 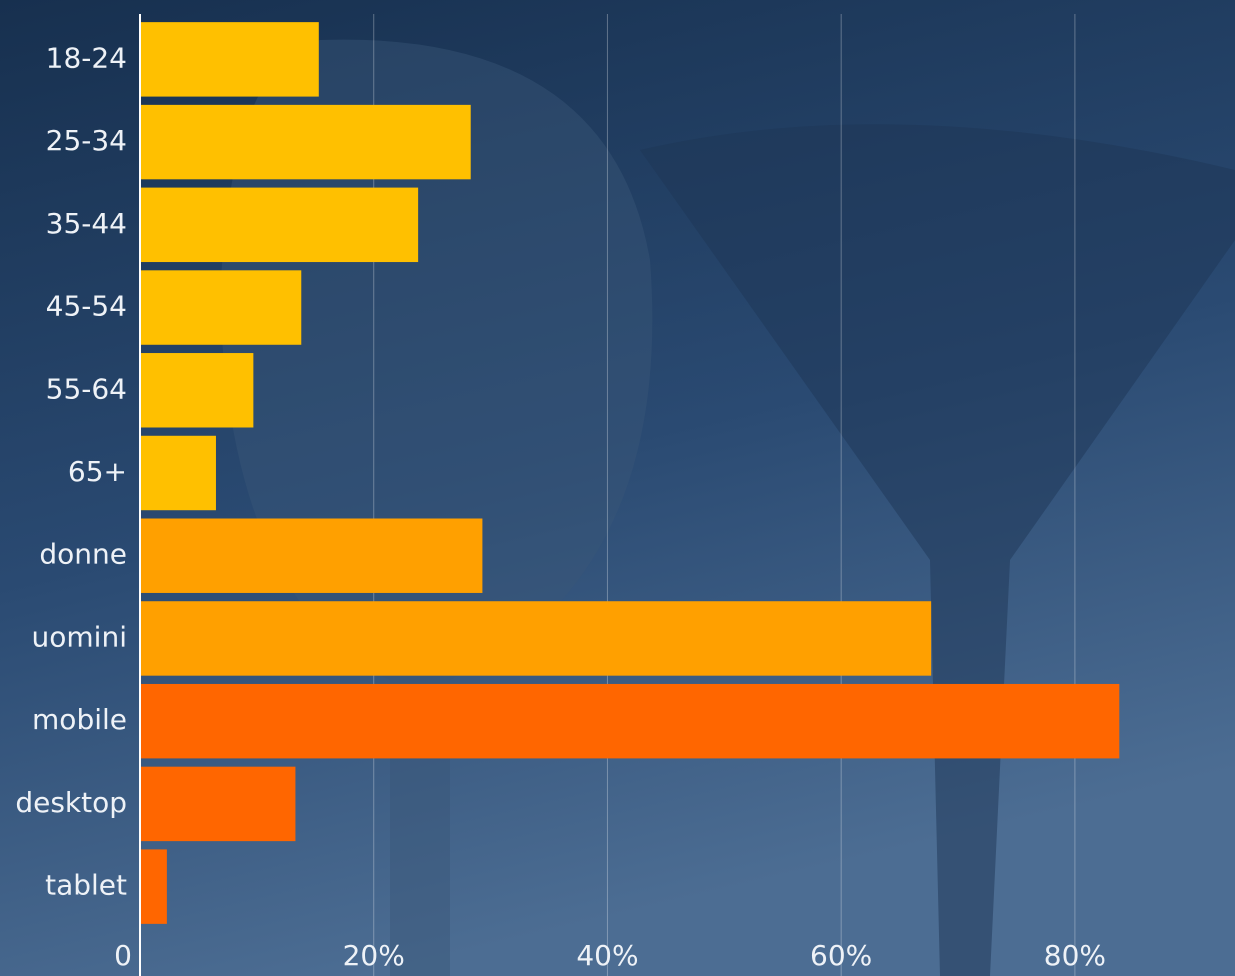 What do you see at coordinates (607, 955) in the screenshot?
I see `x-tick-label: 40%` at bounding box center [607, 955].